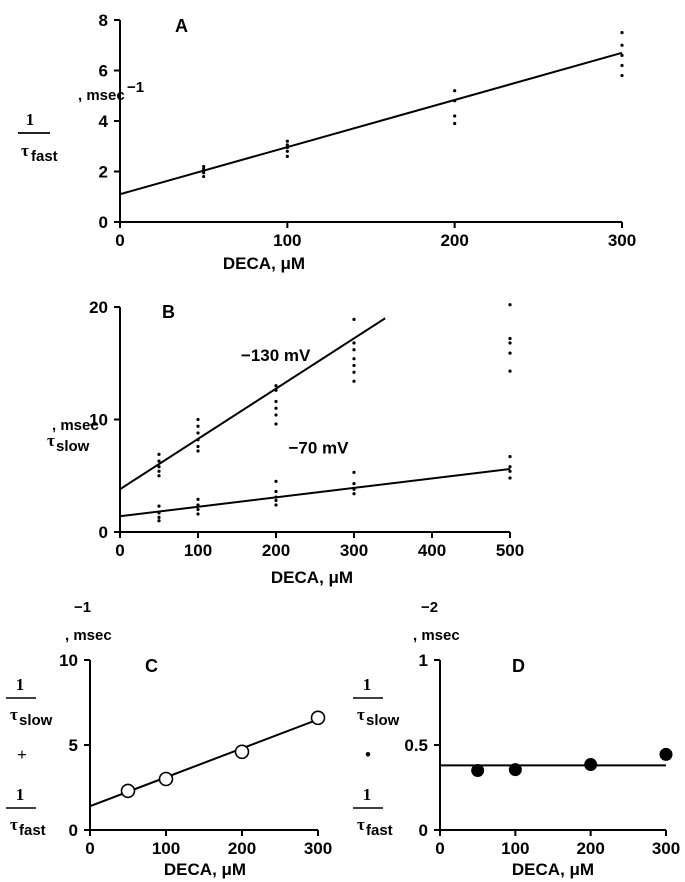 This screenshot has height=882, width=685. I want to click on panel-b-annotation: −130 mV, so click(276, 355).